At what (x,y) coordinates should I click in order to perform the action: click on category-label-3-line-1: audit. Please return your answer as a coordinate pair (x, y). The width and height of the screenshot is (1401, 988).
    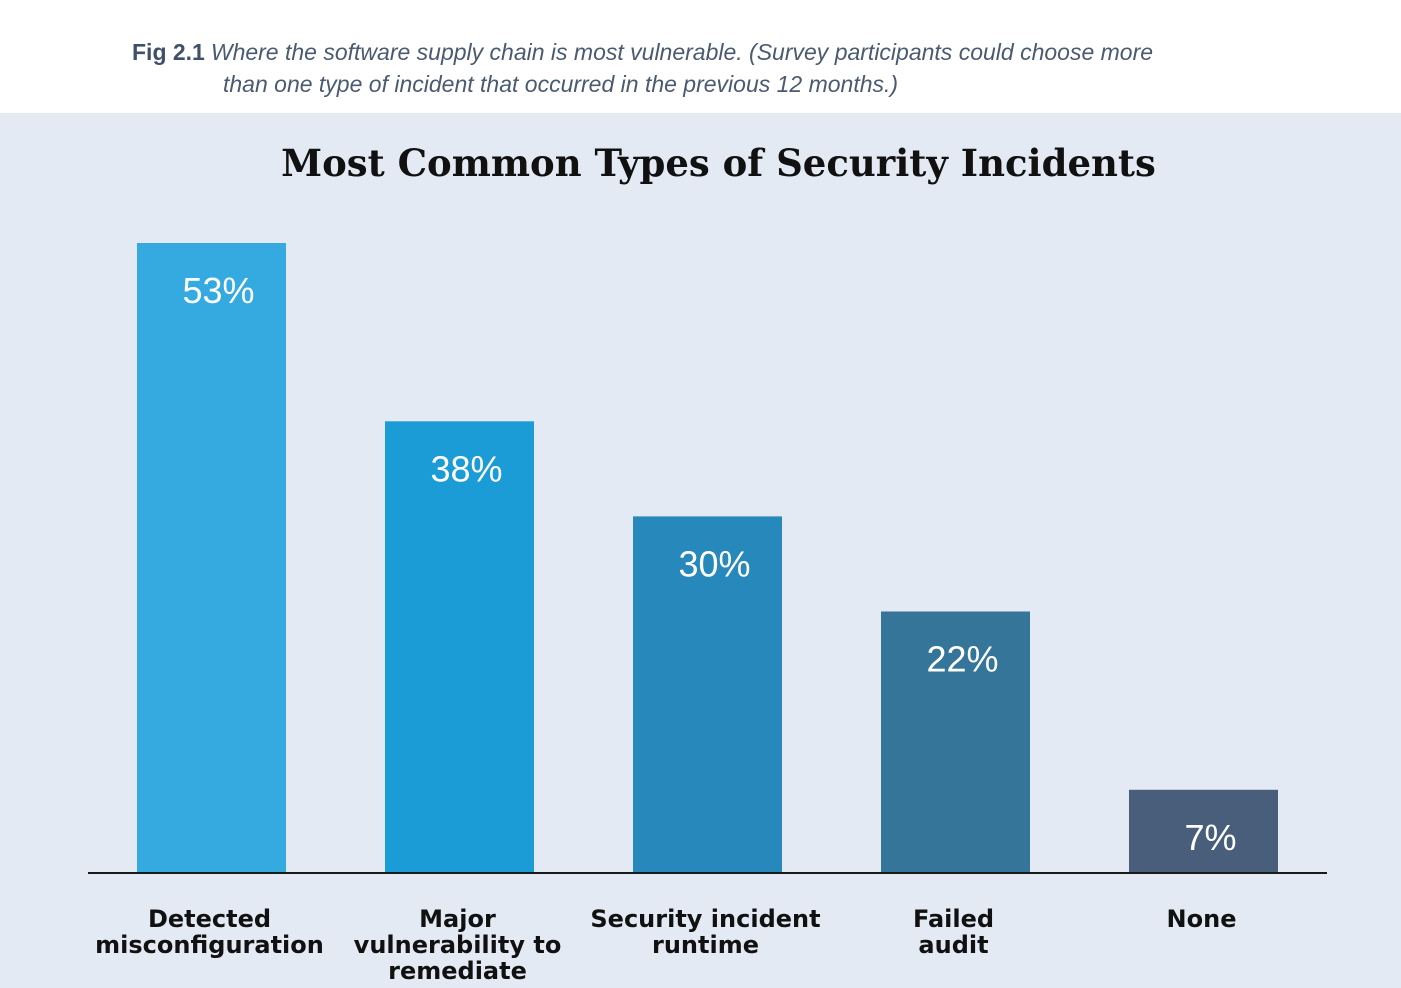
    Looking at the image, I should click on (953, 945).